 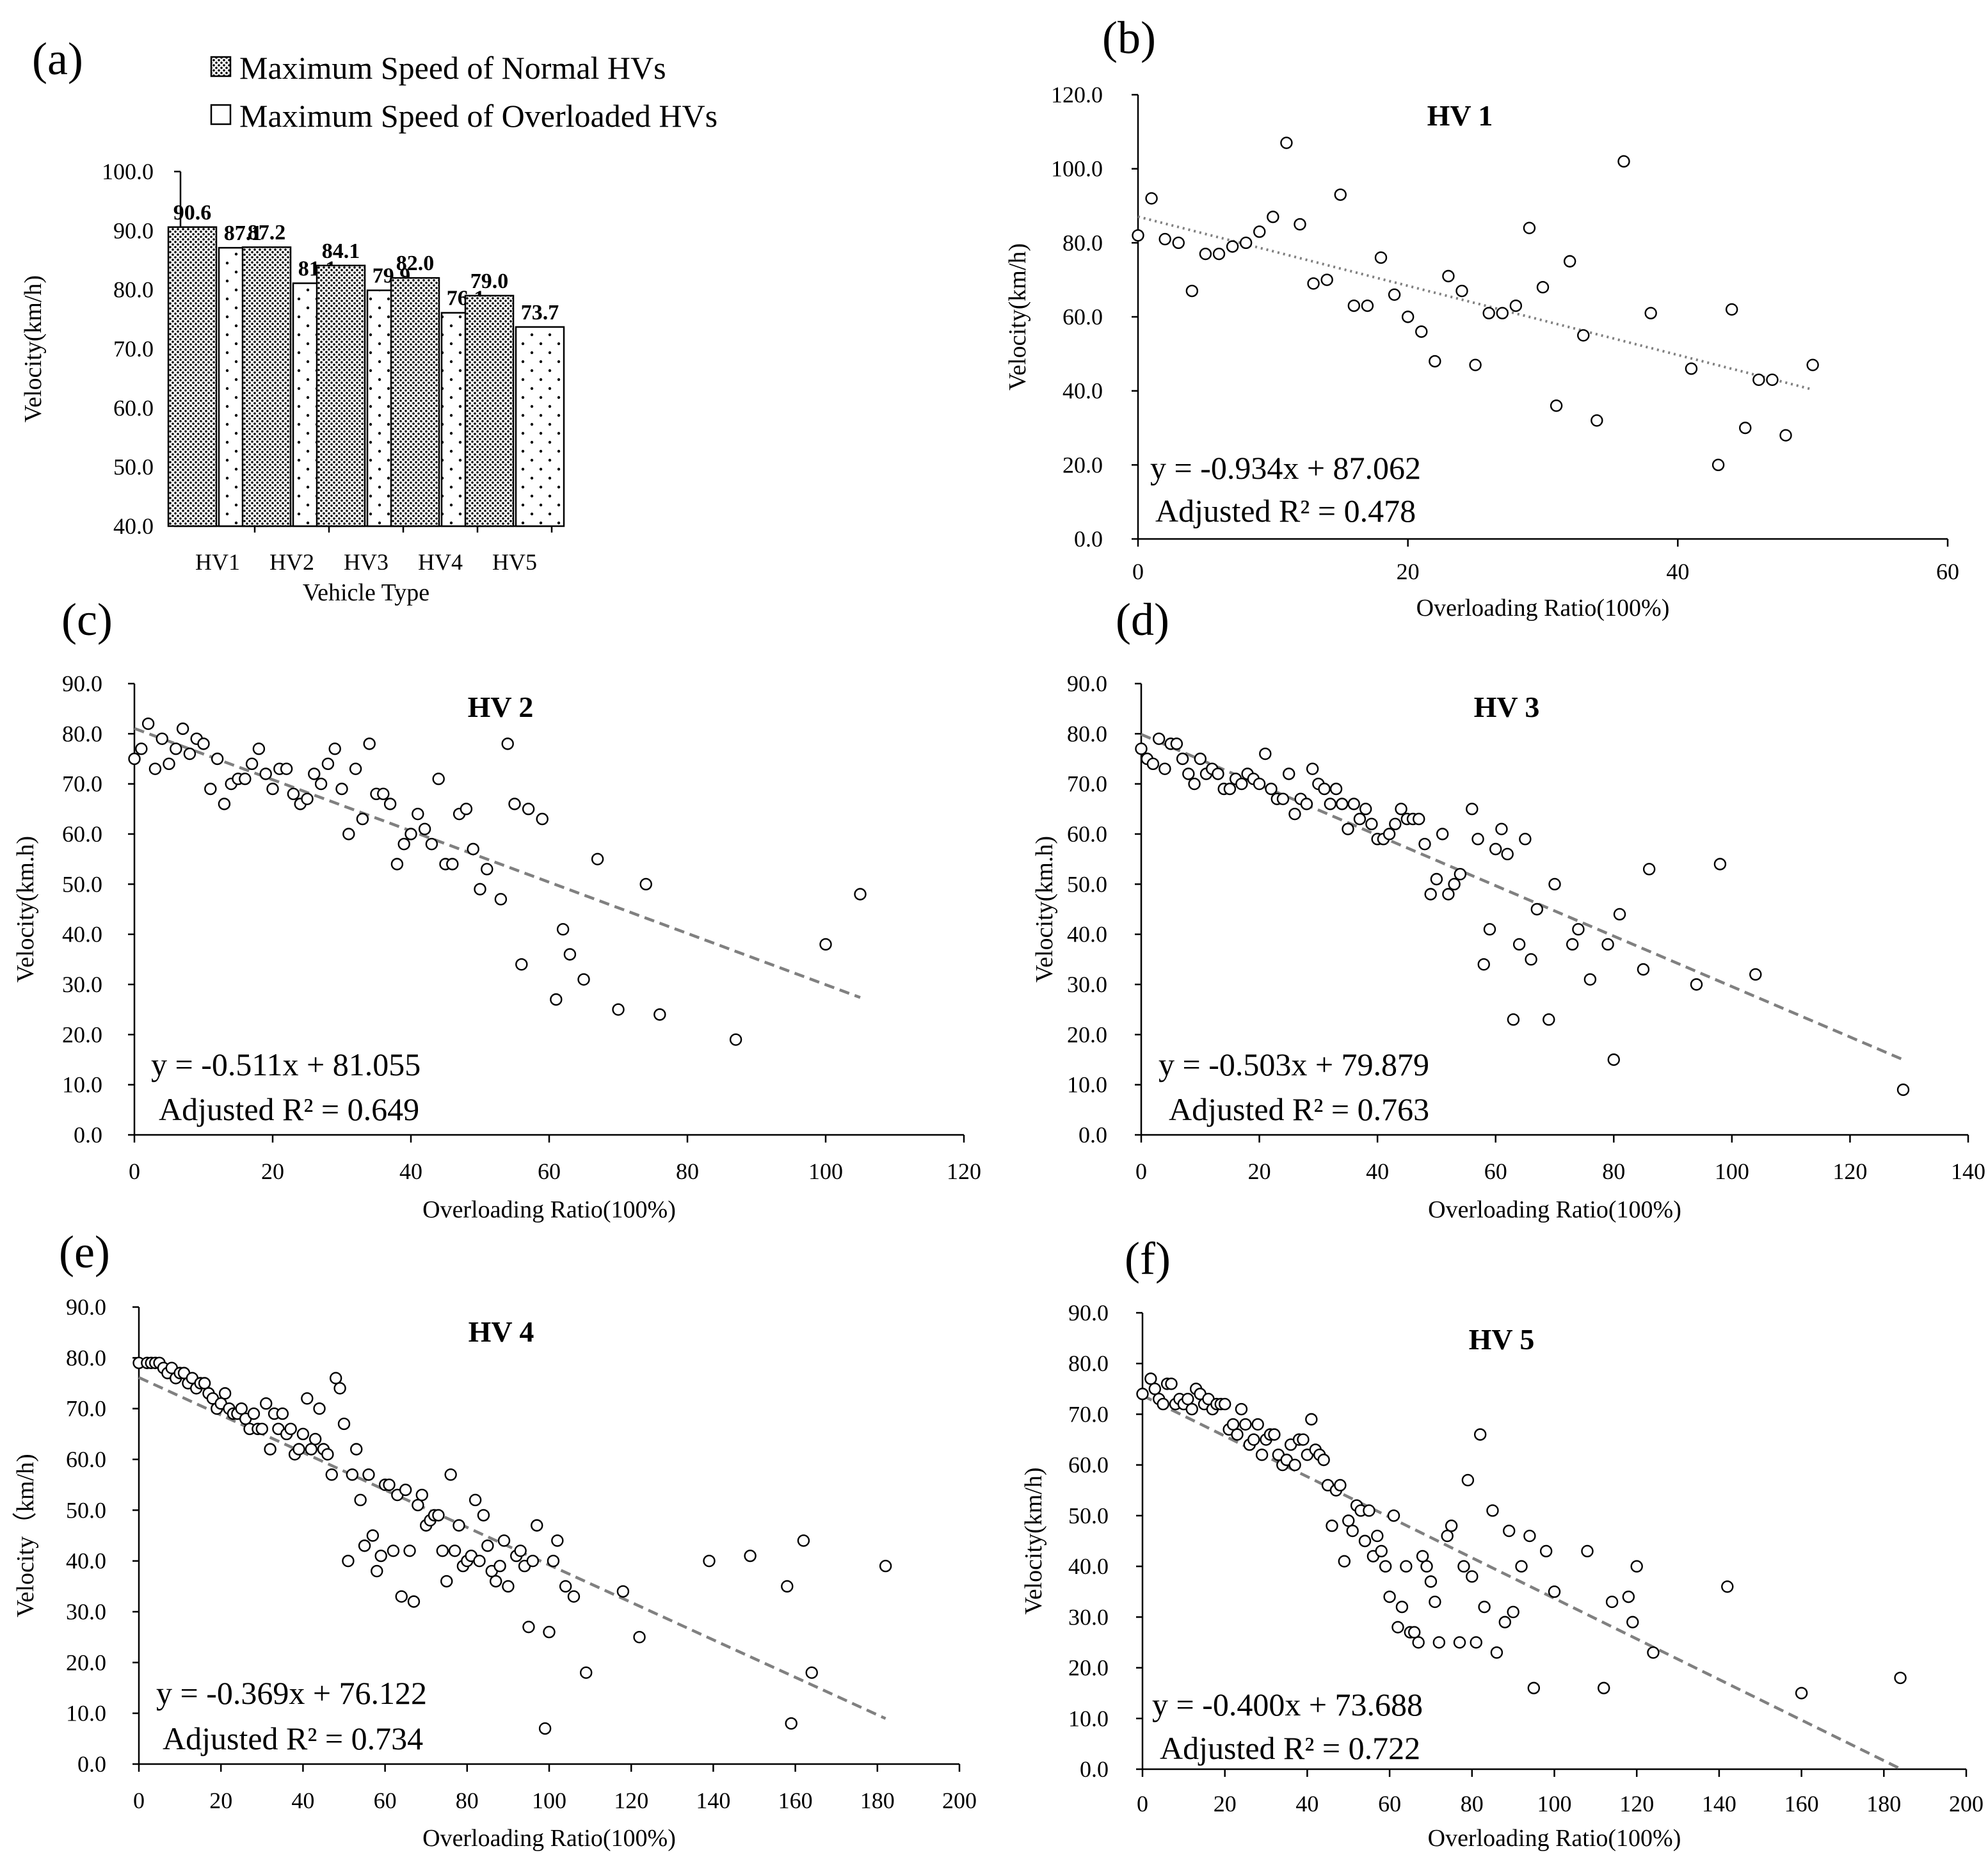 I want to click on panel-f-x-tick-label: 200, so click(x=1966, y=1804).